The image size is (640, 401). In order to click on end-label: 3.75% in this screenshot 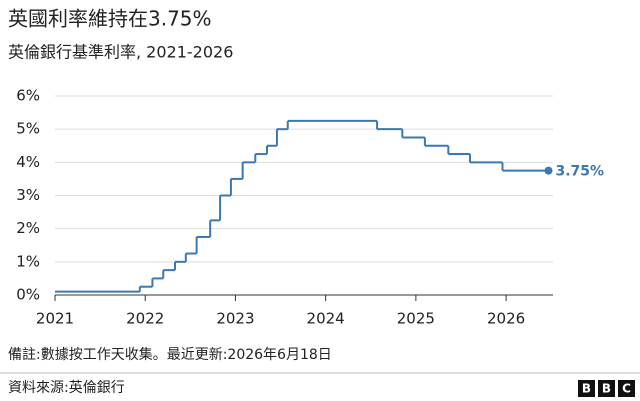, I will do `click(579, 172)`.